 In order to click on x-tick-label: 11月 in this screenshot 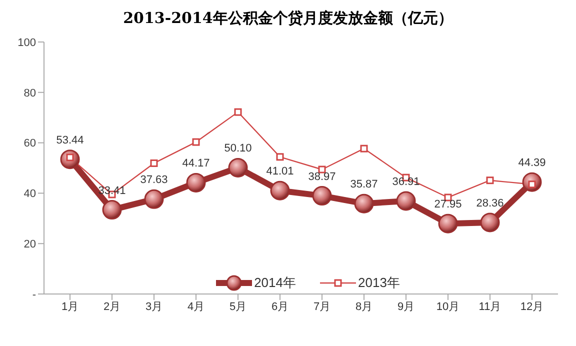, I will do `click(490, 306)`.